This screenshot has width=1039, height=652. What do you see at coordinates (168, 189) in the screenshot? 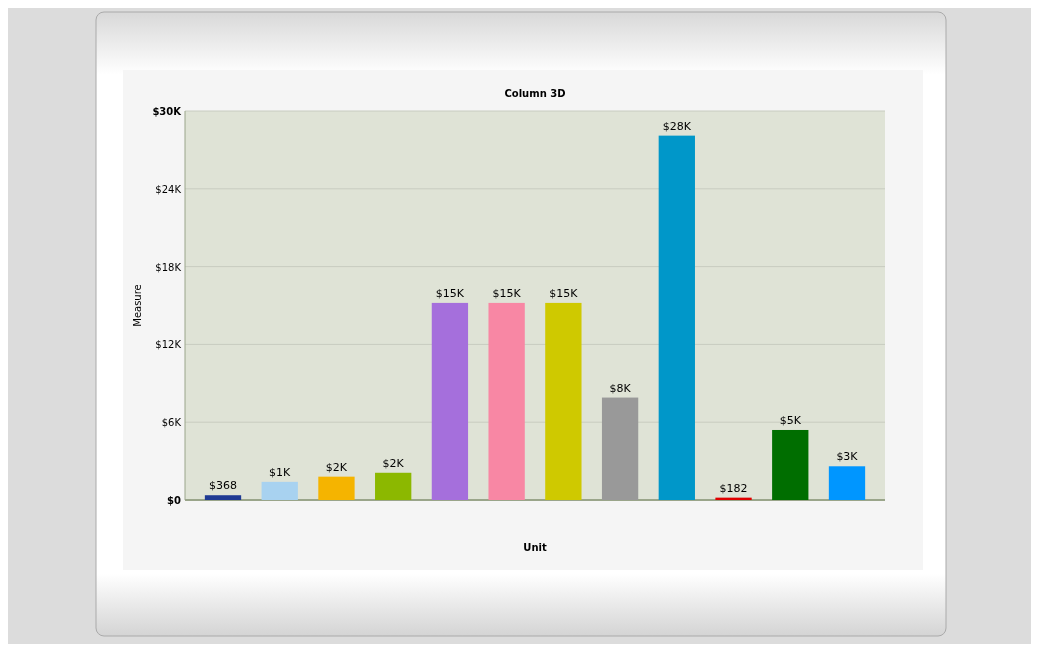
I see `y-tick-label: $24K` at bounding box center [168, 189].